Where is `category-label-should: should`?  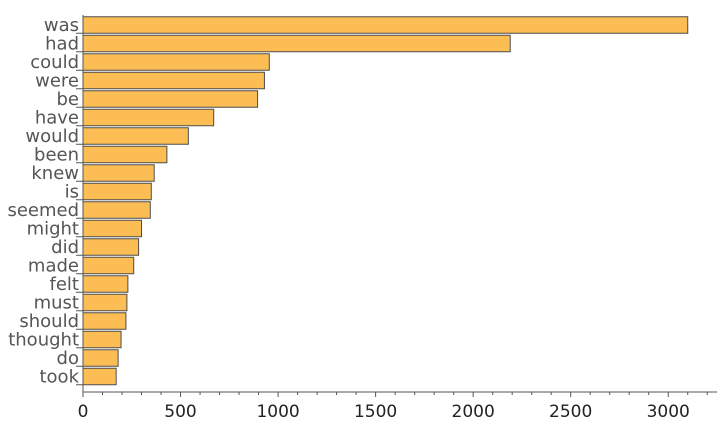 category-label-should: should is located at coordinates (49, 321).